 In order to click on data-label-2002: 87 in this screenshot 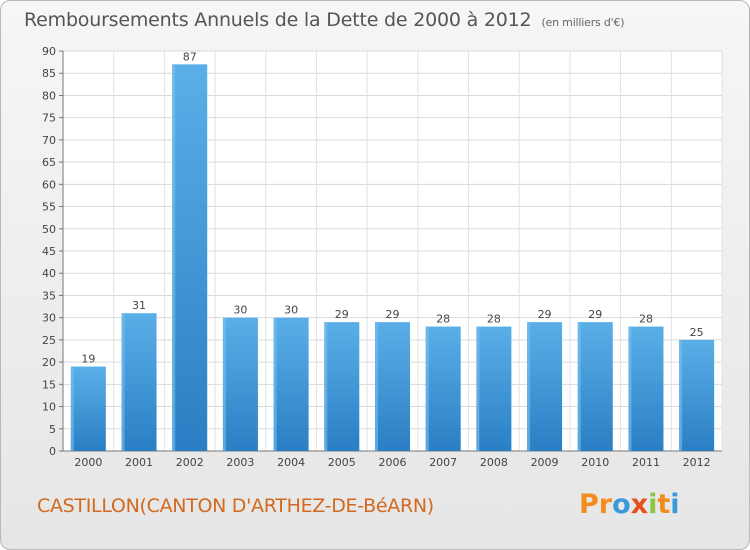, I will do `click(190, 56)`.